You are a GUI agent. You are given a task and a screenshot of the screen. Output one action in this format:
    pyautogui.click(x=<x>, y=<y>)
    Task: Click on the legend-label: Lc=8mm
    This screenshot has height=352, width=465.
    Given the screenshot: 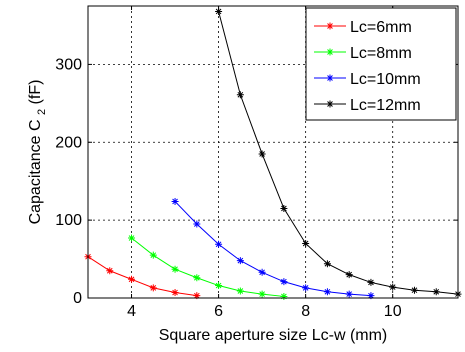 What is the action you would take?
    pyautogui.click(x=381, y=53)
    